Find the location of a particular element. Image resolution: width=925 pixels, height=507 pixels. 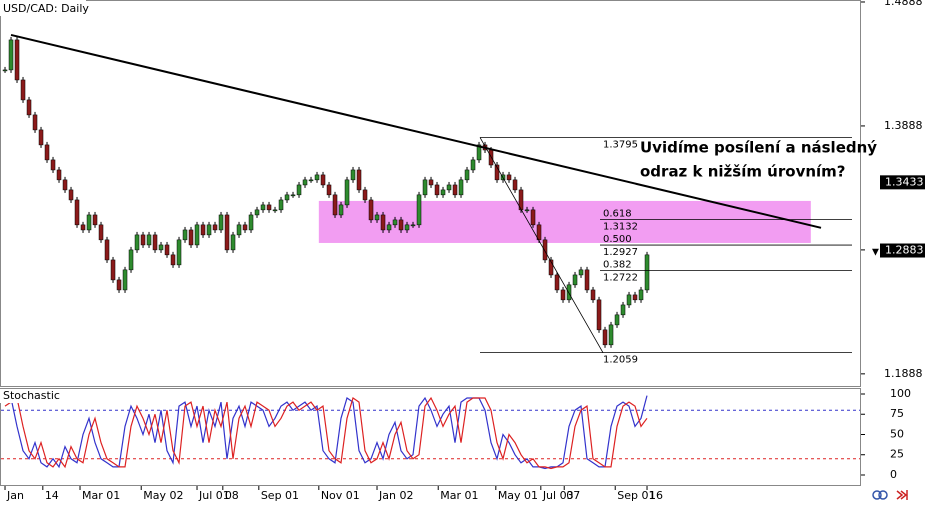

link-icon is located at coordinates (880, 495).